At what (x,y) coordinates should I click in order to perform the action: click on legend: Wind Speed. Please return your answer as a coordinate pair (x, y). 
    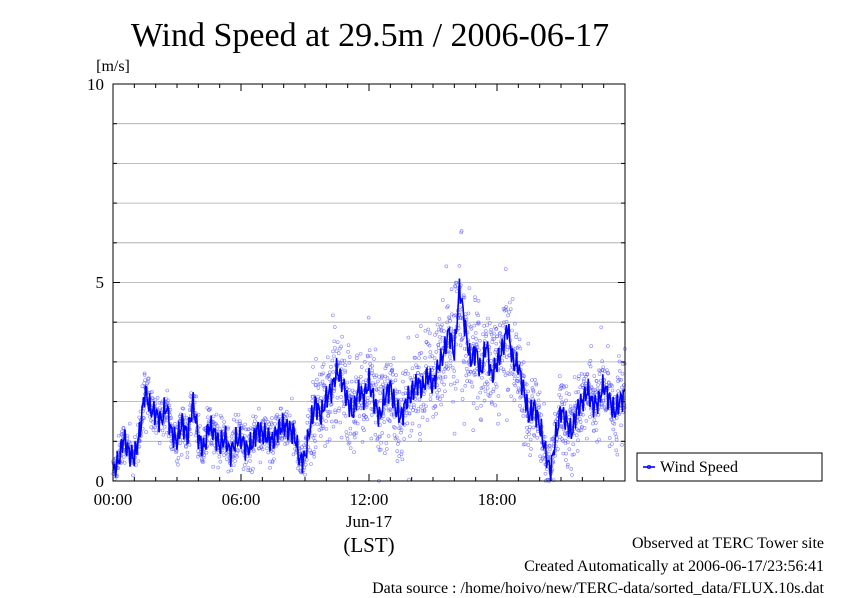
    Looking at the image, I should click on (729, 467).